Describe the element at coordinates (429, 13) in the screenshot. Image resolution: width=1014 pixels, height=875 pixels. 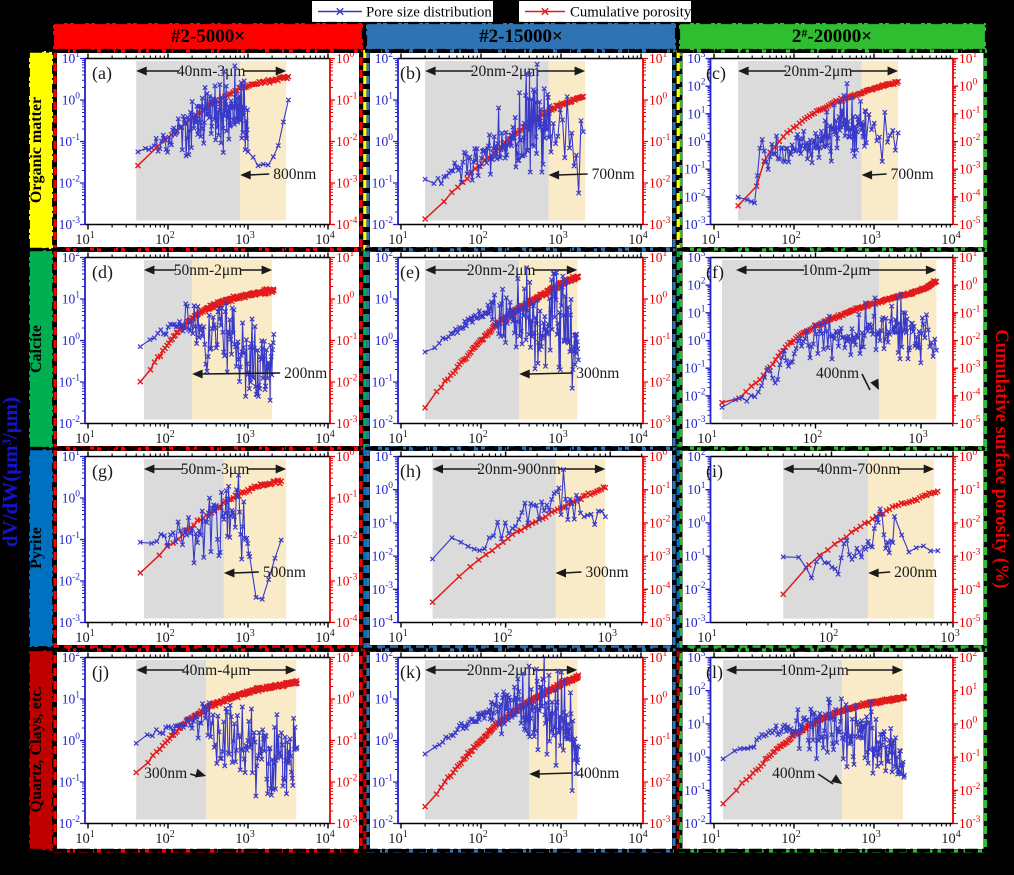
I see `svg-text: Pore size distribution` at that location.